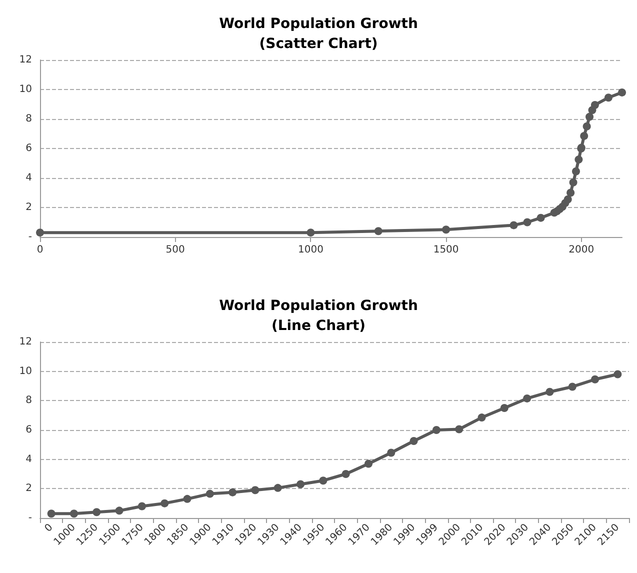 The height and width of the screenshot is (573, 637). What do you see at coordinates (311, 250) in the screenshot?
I see `x-tick-label: 1000` at bounding box center [311, 250].